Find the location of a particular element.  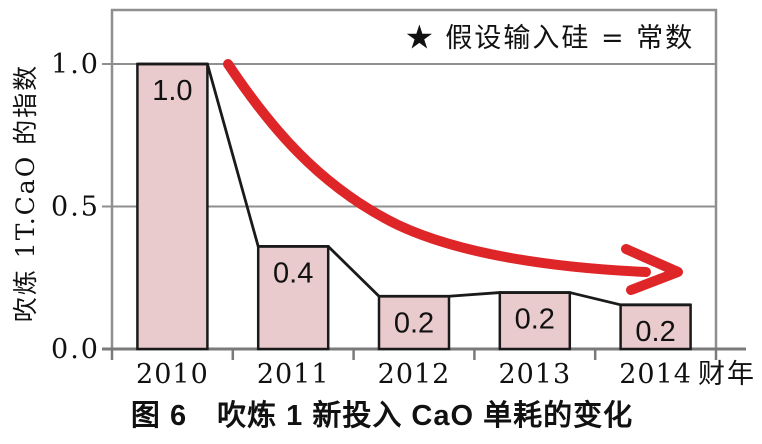

y-tick-label: 0.5 is located at coordinates (75, 207).